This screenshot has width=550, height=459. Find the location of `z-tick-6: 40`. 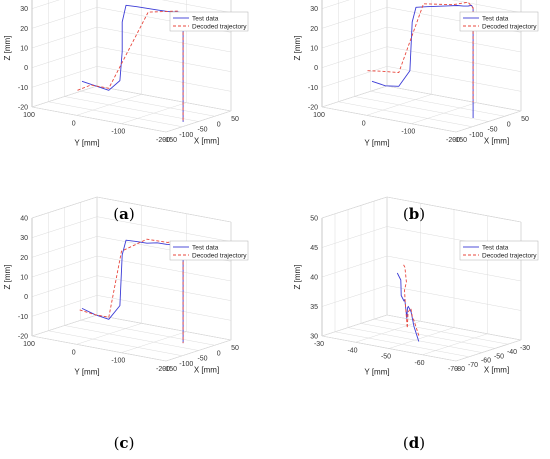

z-tick-6: 40 is located at coordinates (24, 219).